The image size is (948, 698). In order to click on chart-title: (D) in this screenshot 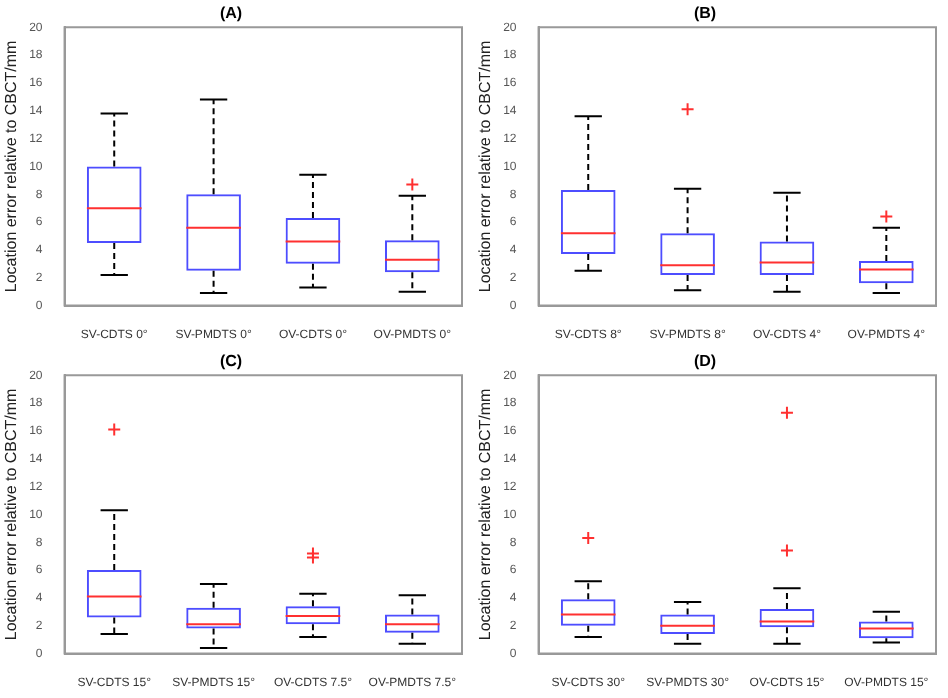, I will do `click(705, 361)`.